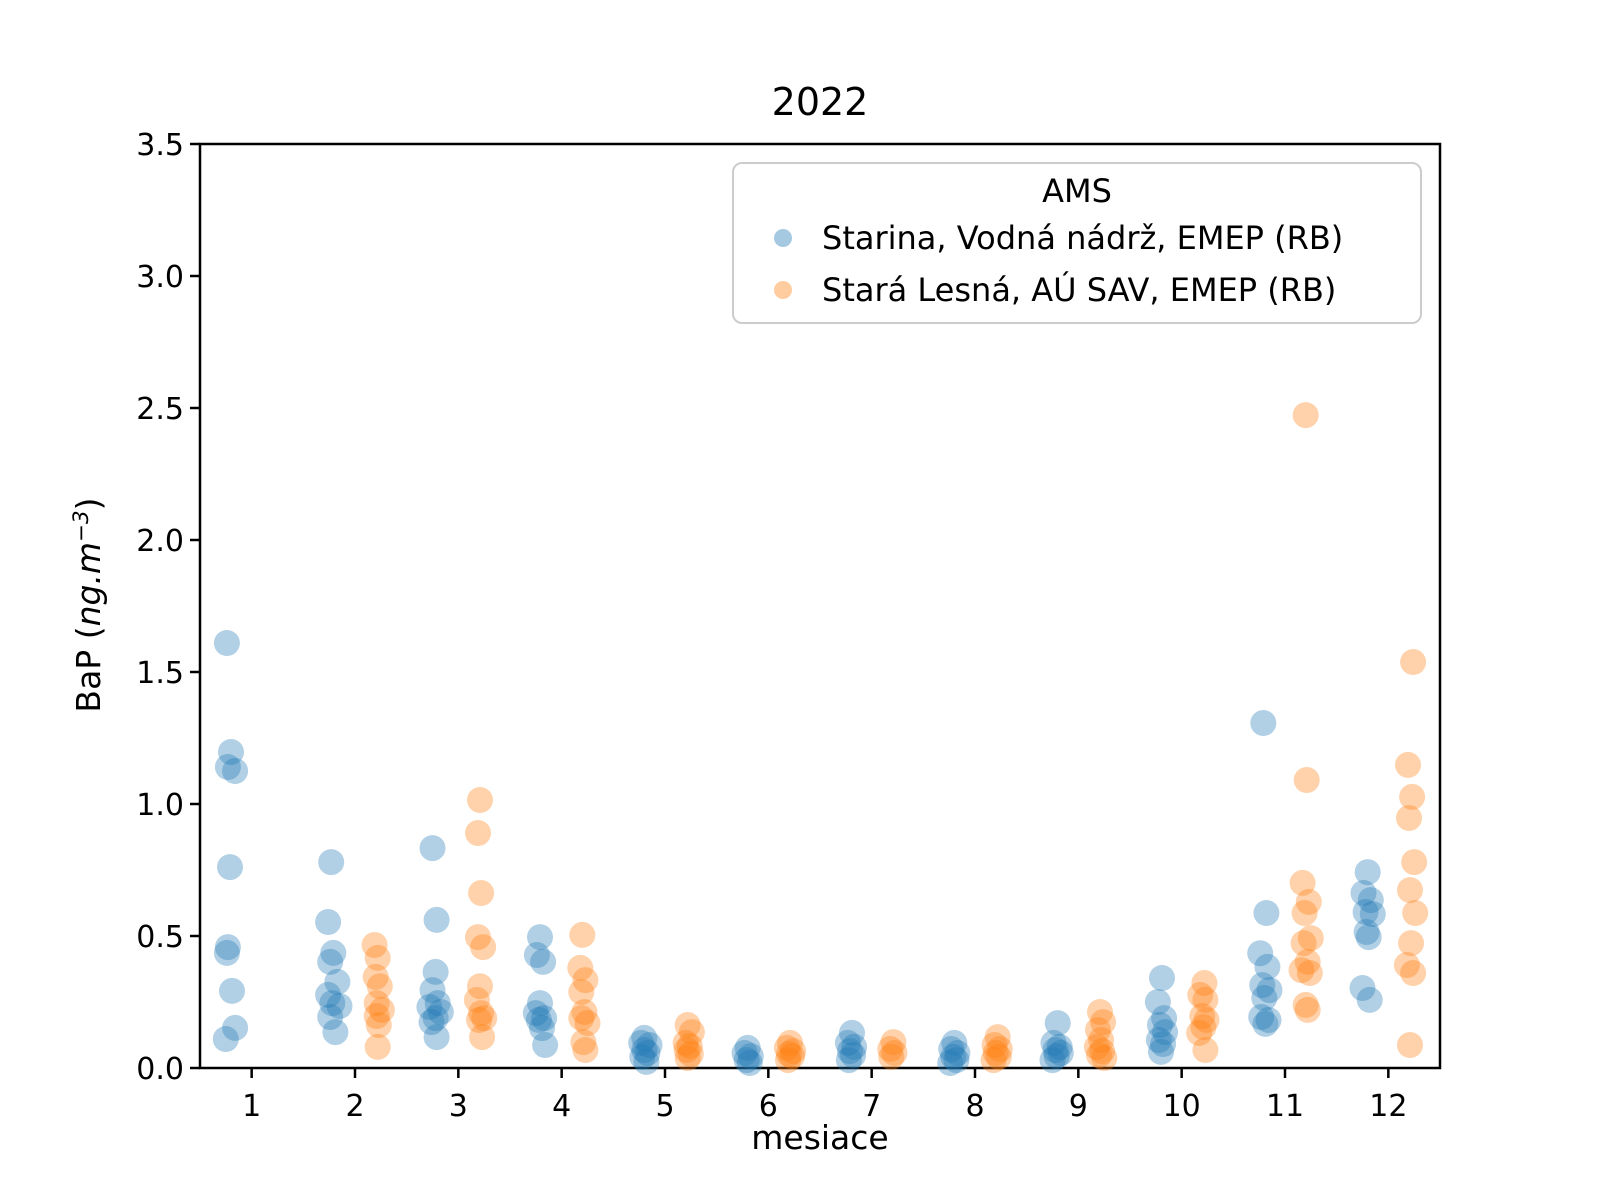  Describe the element at coordinates (160, 145) in the screenshot. I see `y-tick-label: 3.5` at that location.